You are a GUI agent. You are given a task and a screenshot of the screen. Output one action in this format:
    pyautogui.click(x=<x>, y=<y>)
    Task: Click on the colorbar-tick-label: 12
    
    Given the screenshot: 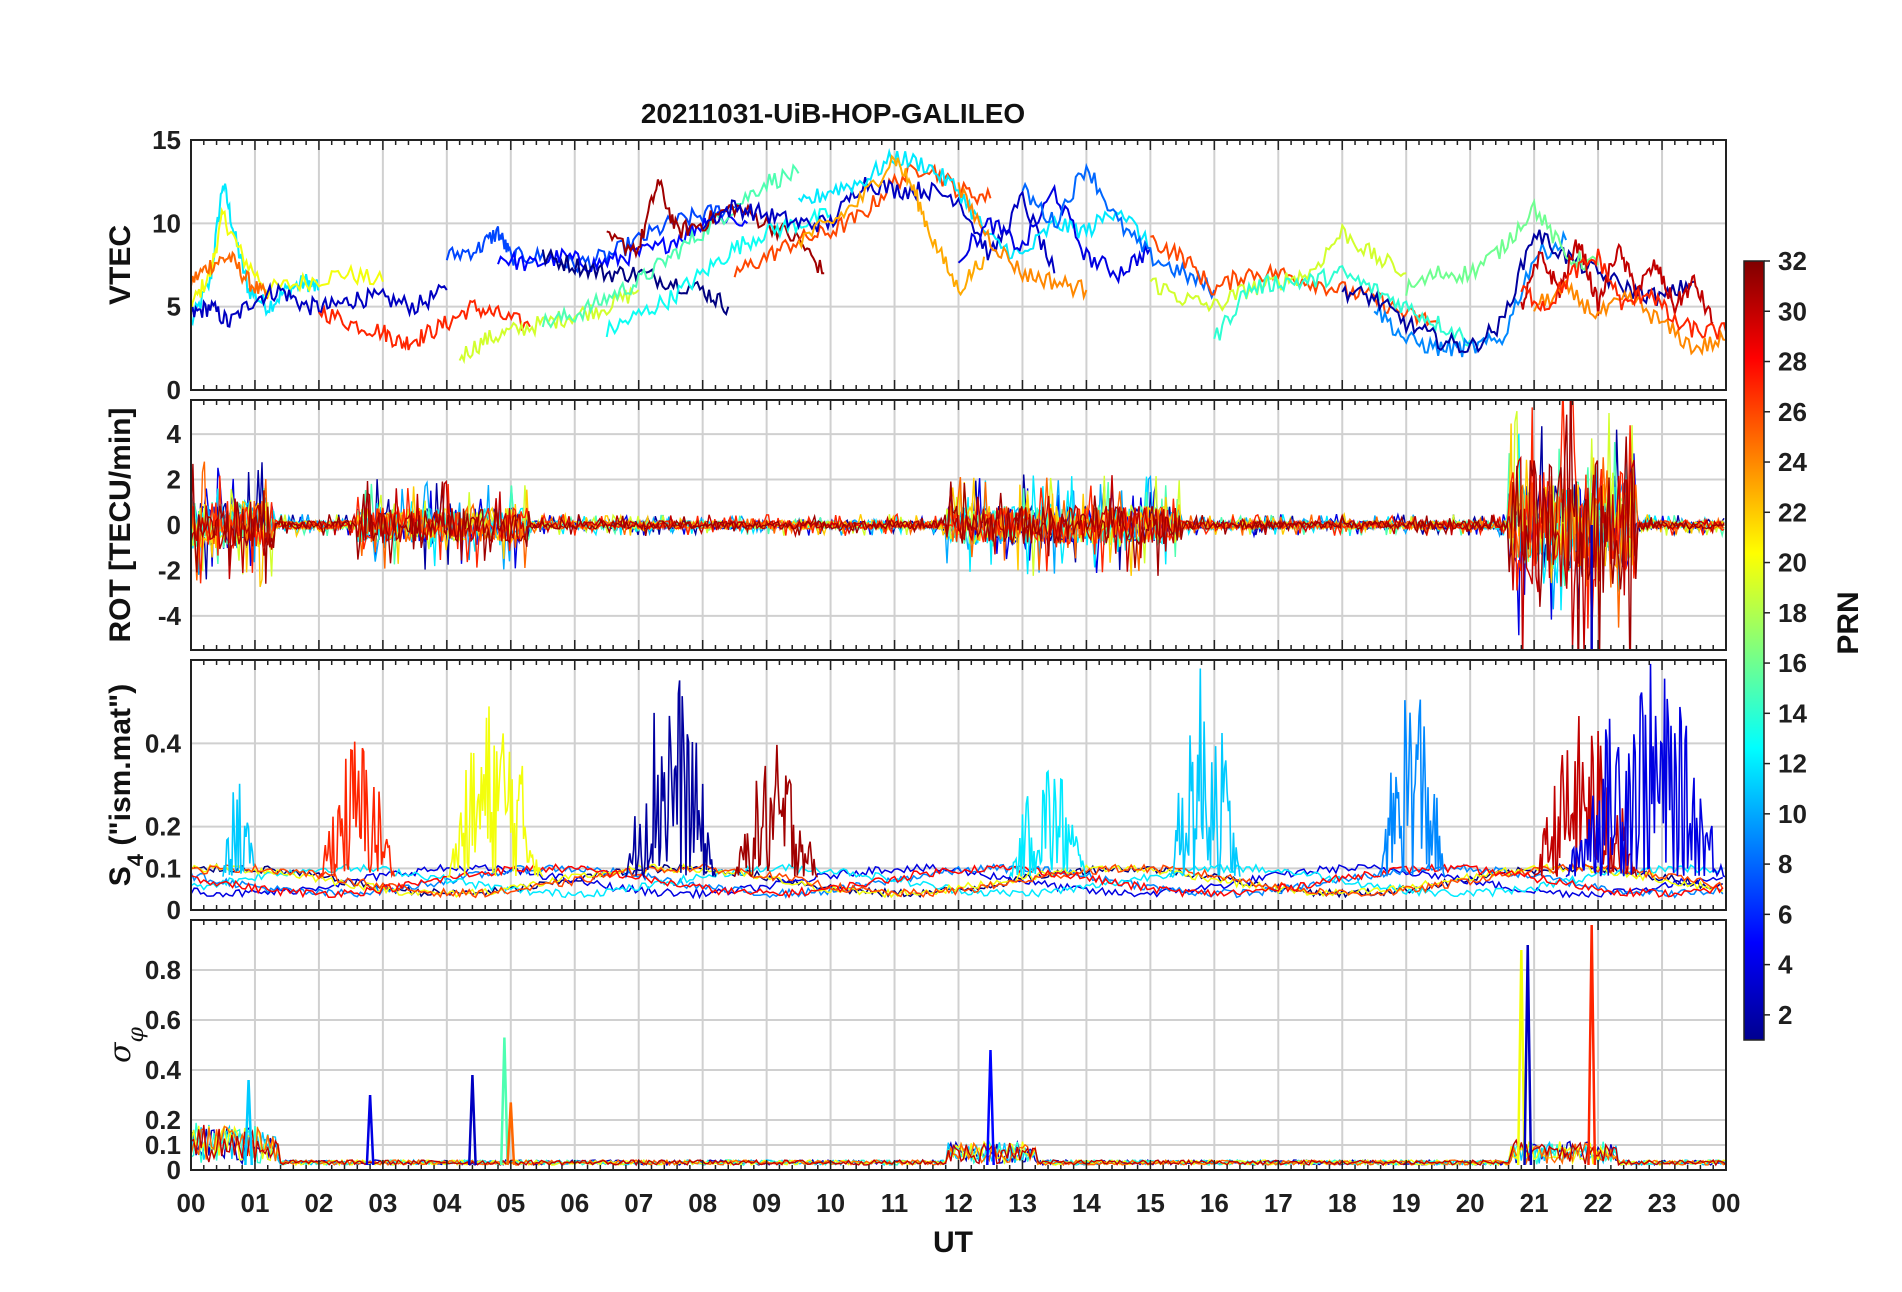 What is the action you would take?
    pyautogui.click(x=1792, y=764)
    